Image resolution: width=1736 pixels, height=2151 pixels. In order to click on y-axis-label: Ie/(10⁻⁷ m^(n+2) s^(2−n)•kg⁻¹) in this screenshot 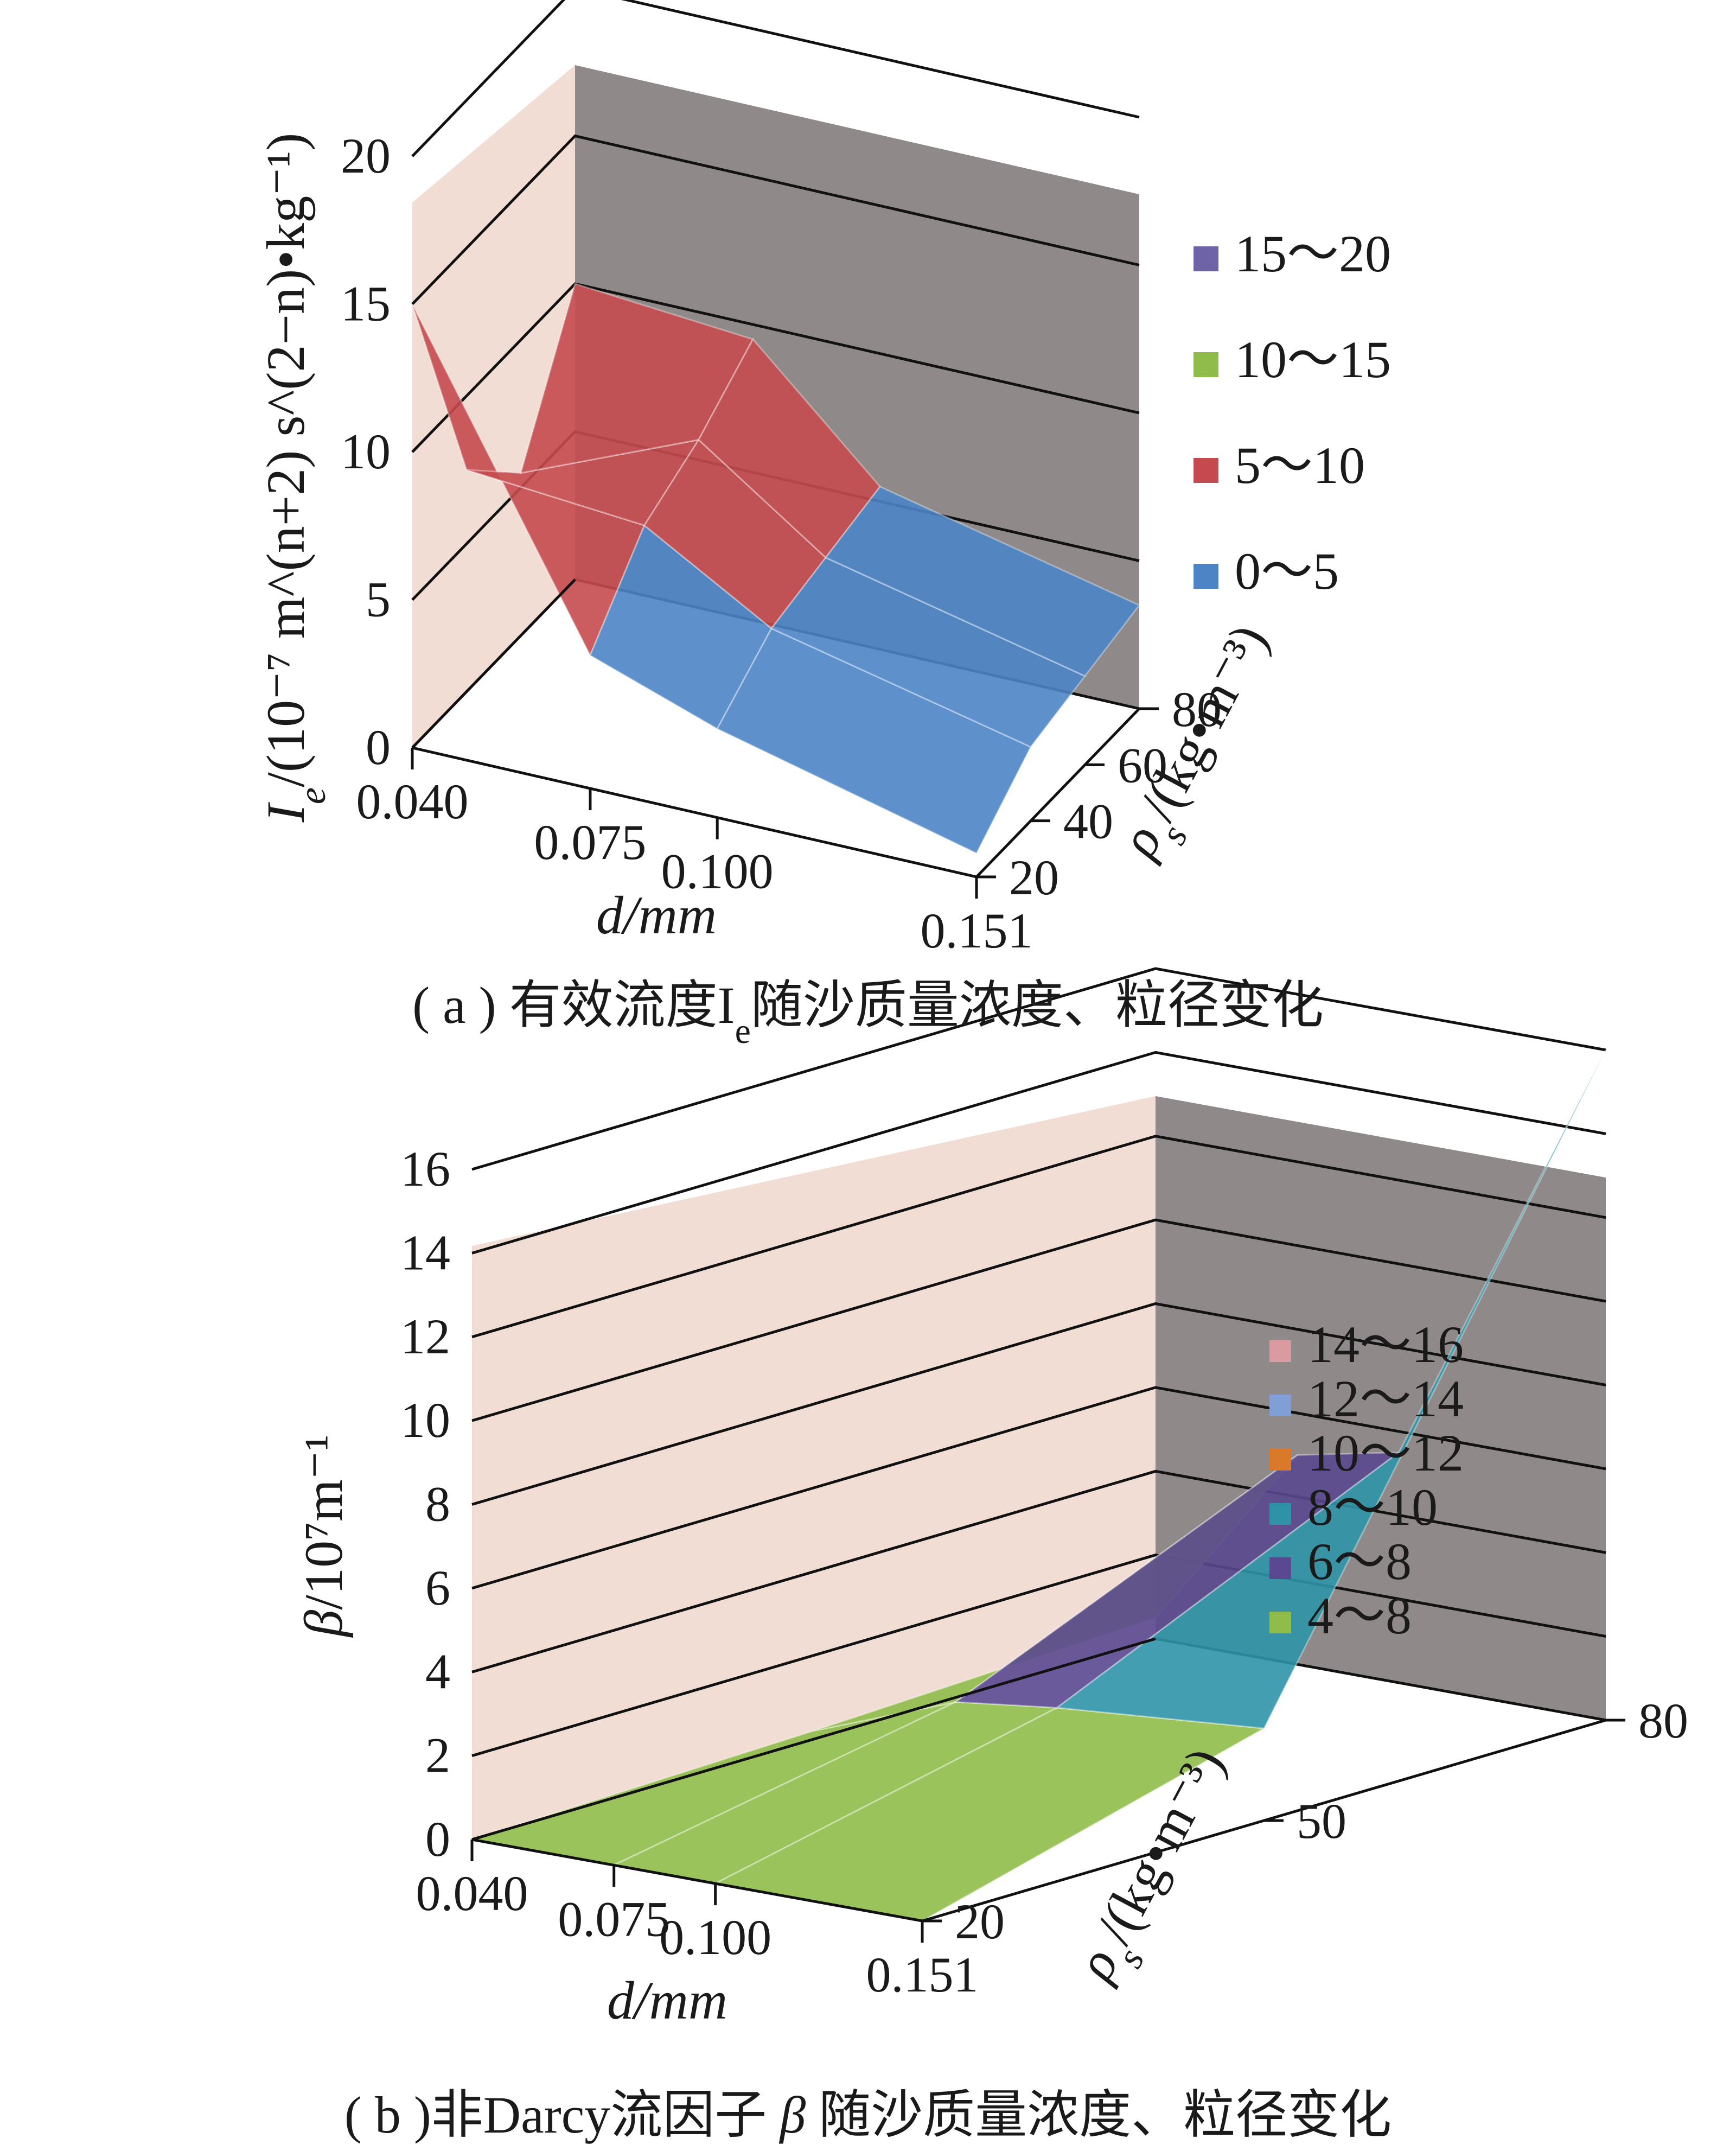, I will do `click(295, 478)`.